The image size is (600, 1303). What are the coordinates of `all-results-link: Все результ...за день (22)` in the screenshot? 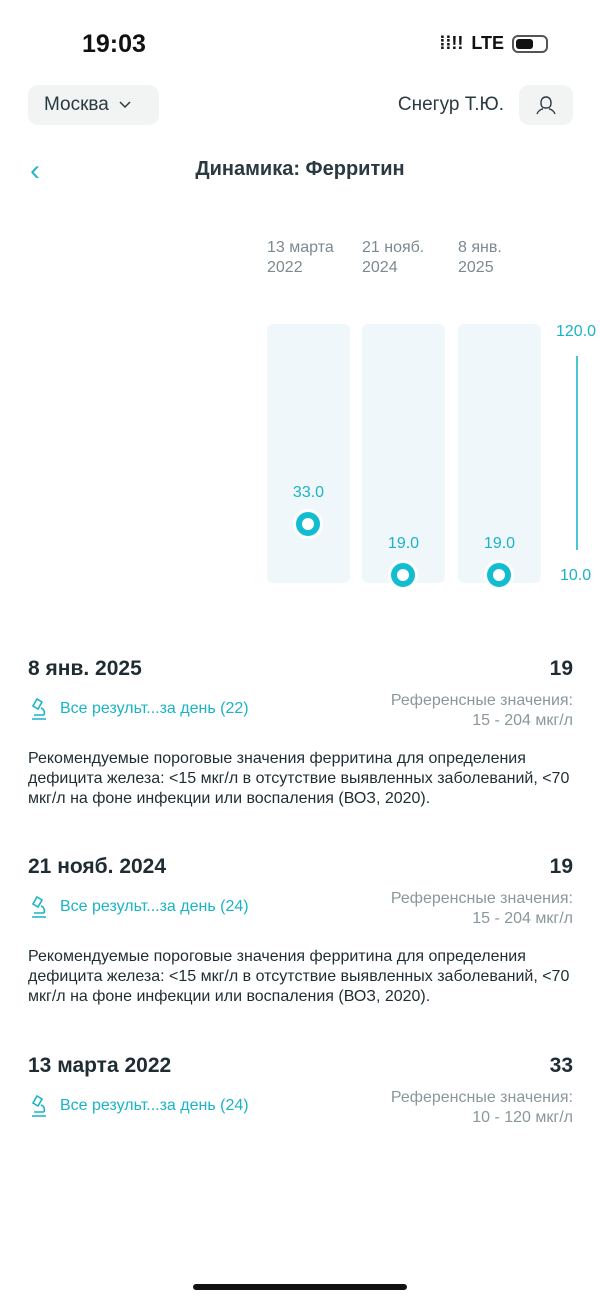 It's located at (138, 709).